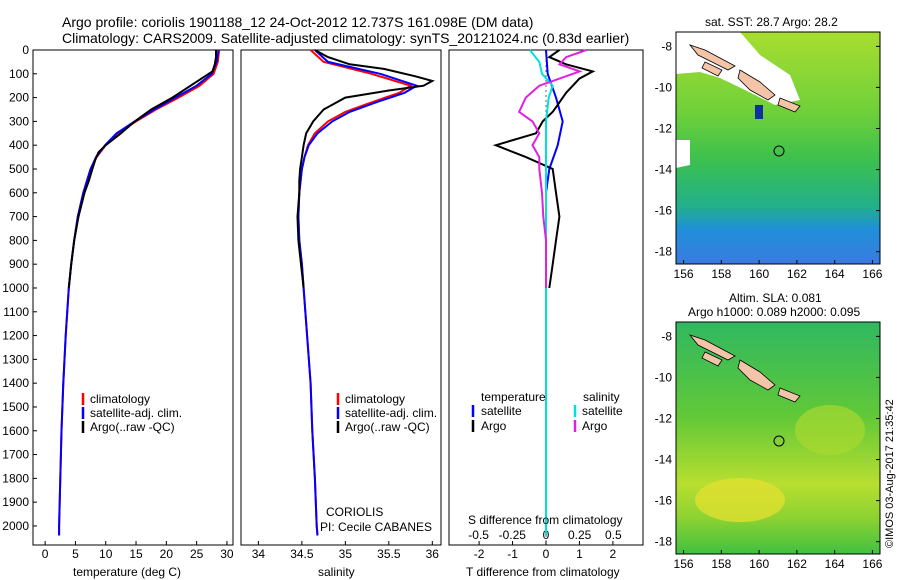 The image size is (900, 580). Describe the element at coordinates (19, 264) in the screenshot. I see `depth-tick-label: 900` at that location.